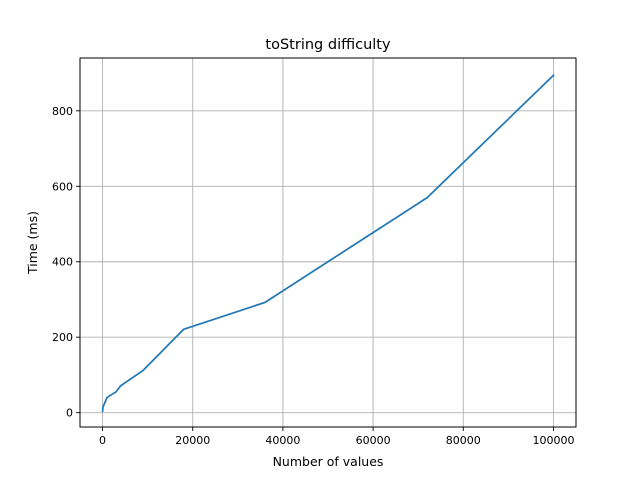 This screenshot has width=640, height=484. Describe the element at coordinates (553, 440) in the screenshot. I see `x-tick-label: 100000` at that location.